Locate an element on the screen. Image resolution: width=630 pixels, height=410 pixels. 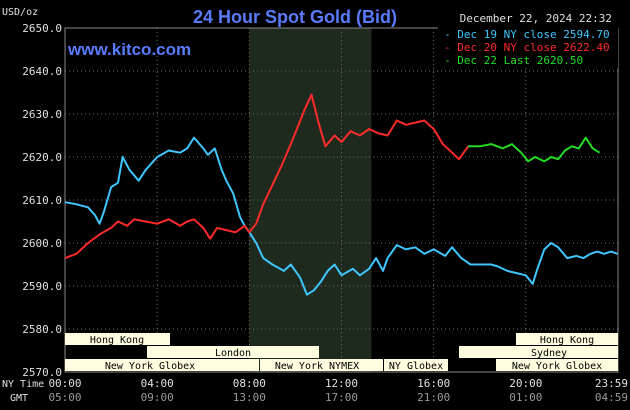
session-london: London is located at coordinates (233, 353).